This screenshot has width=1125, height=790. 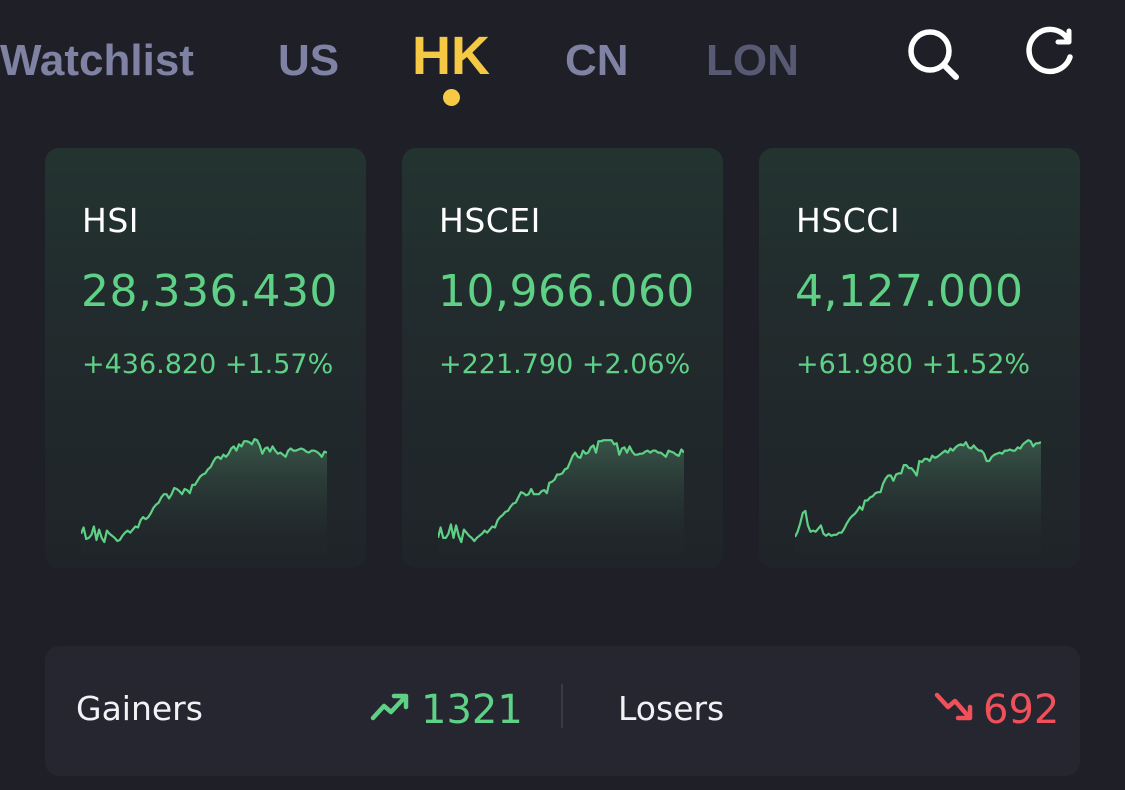 I want to click on index-change: +221.790 +2.06%, so click(x=565, y=364).